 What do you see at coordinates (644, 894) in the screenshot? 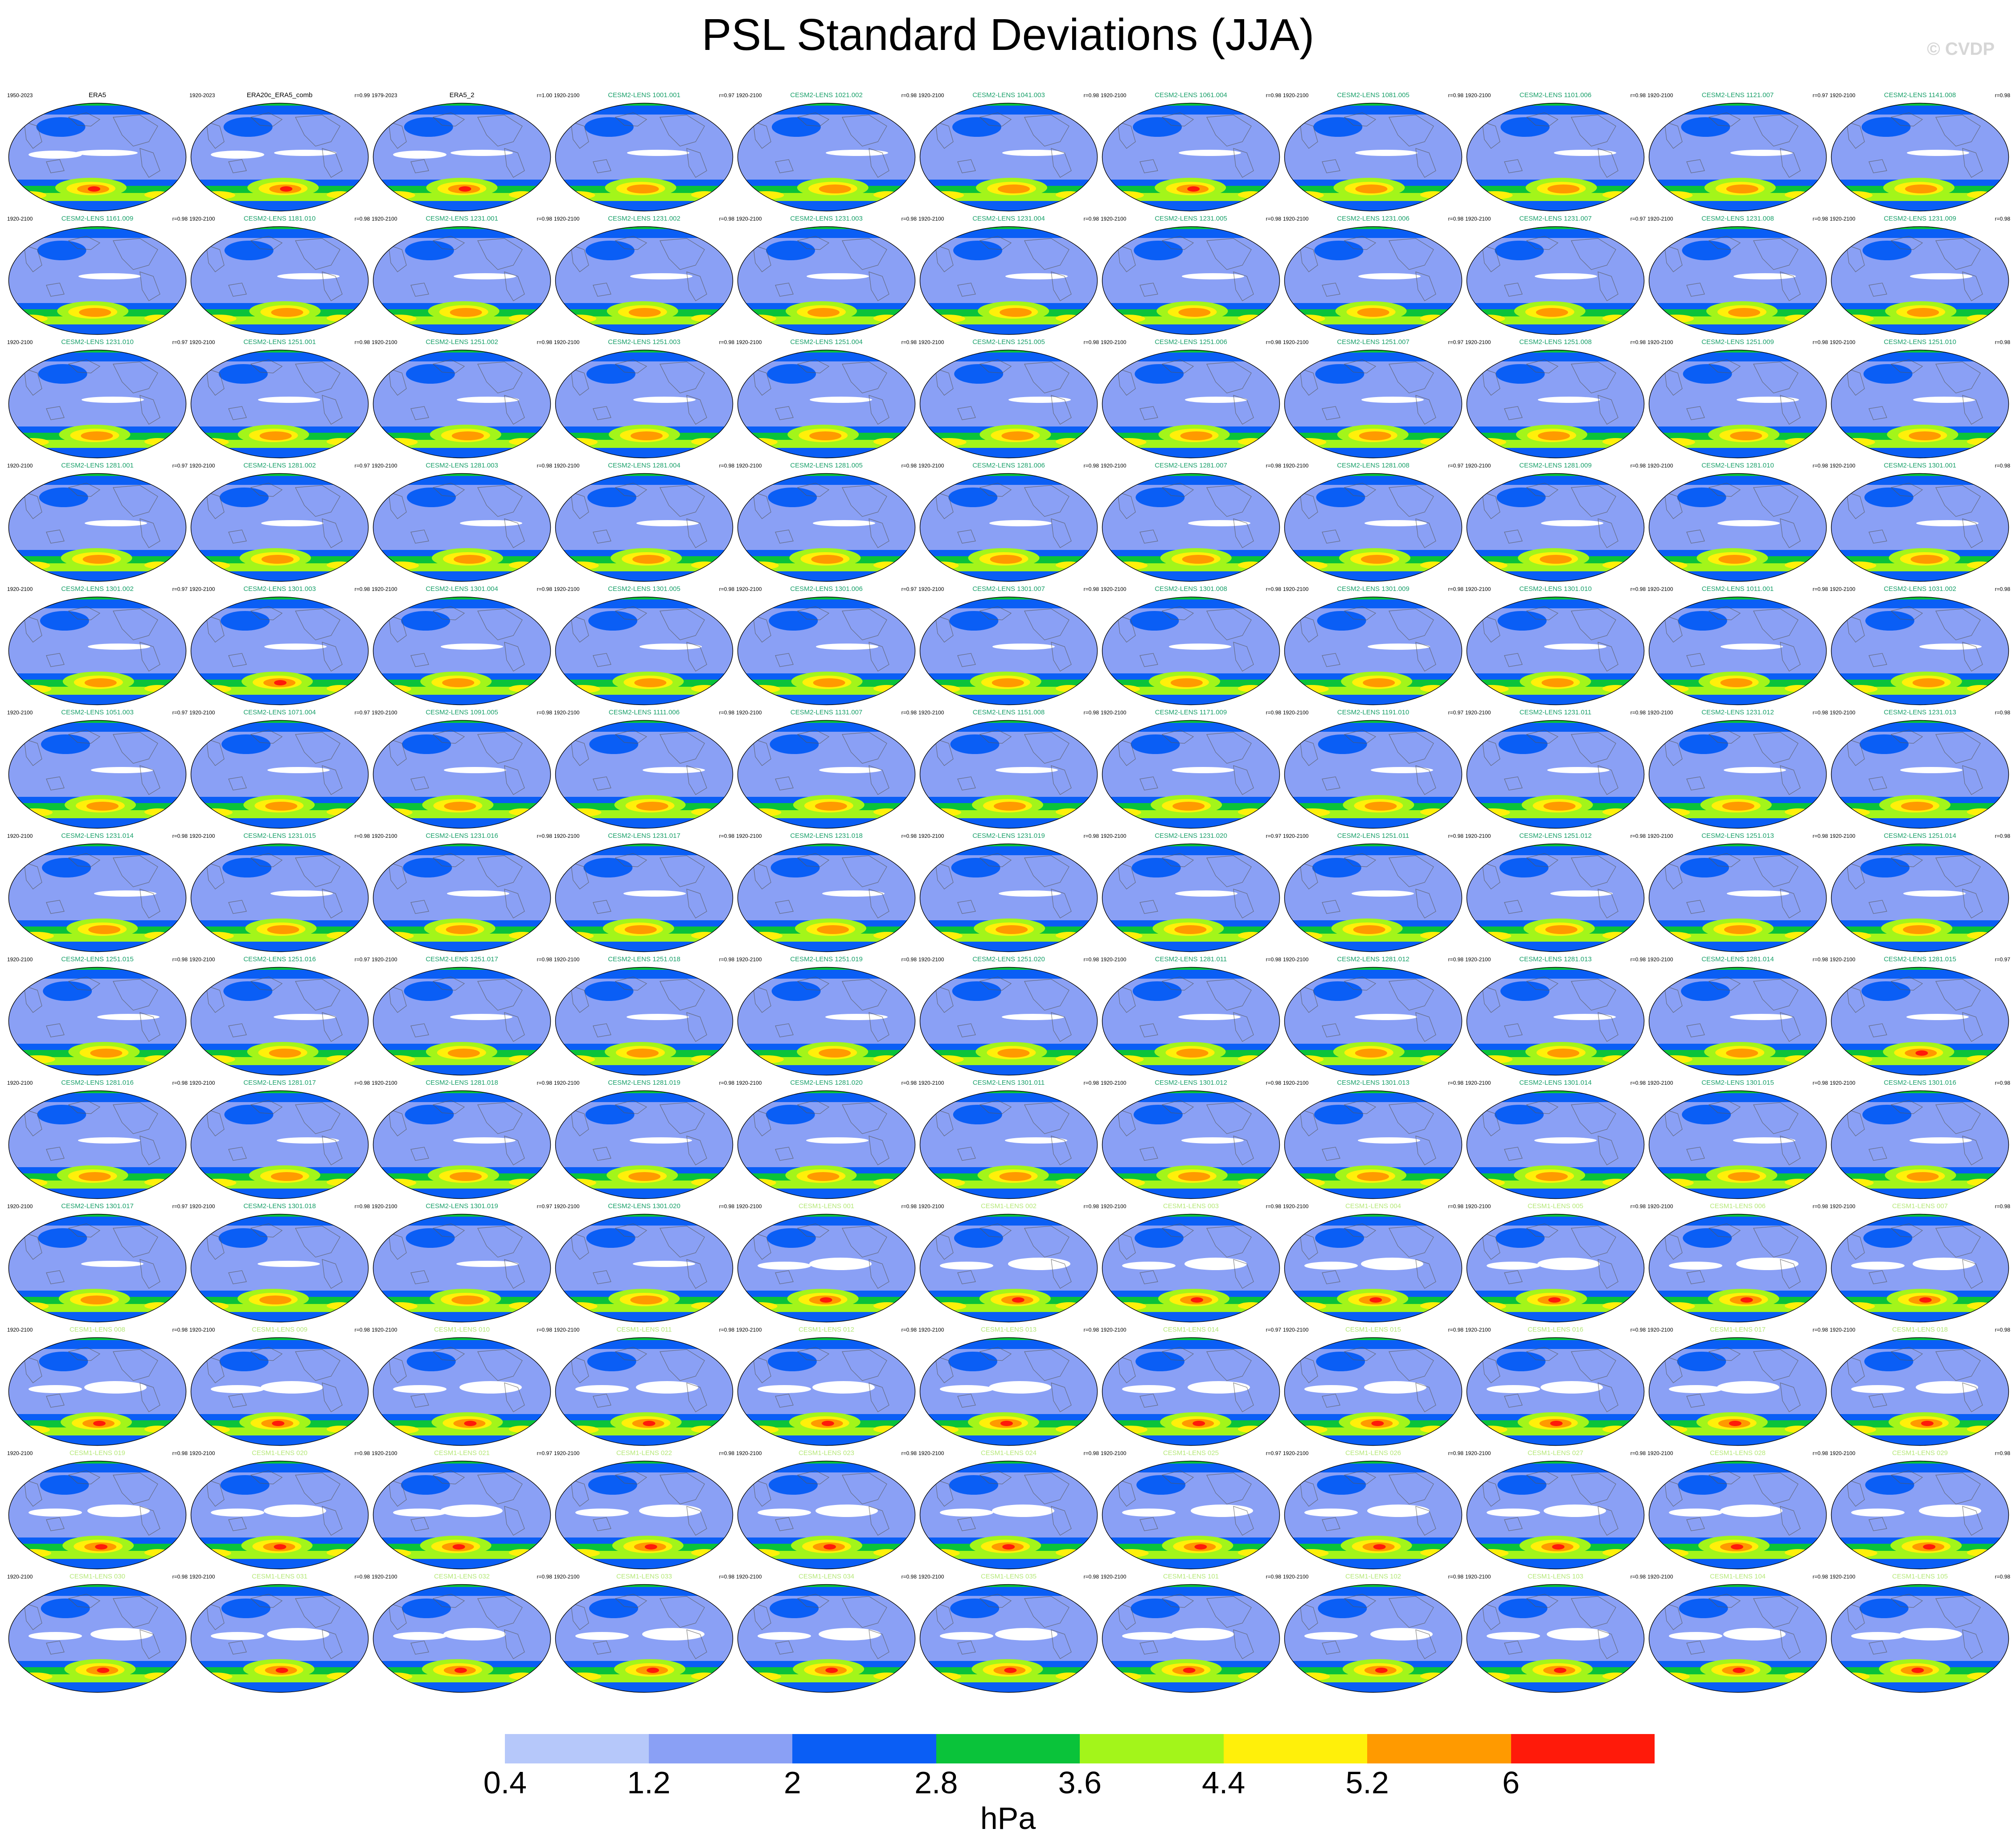
I see `map-panel: 1920-2100 CESM2-LENS 1231.017 r=0.98` at bounding box center [644, 894].